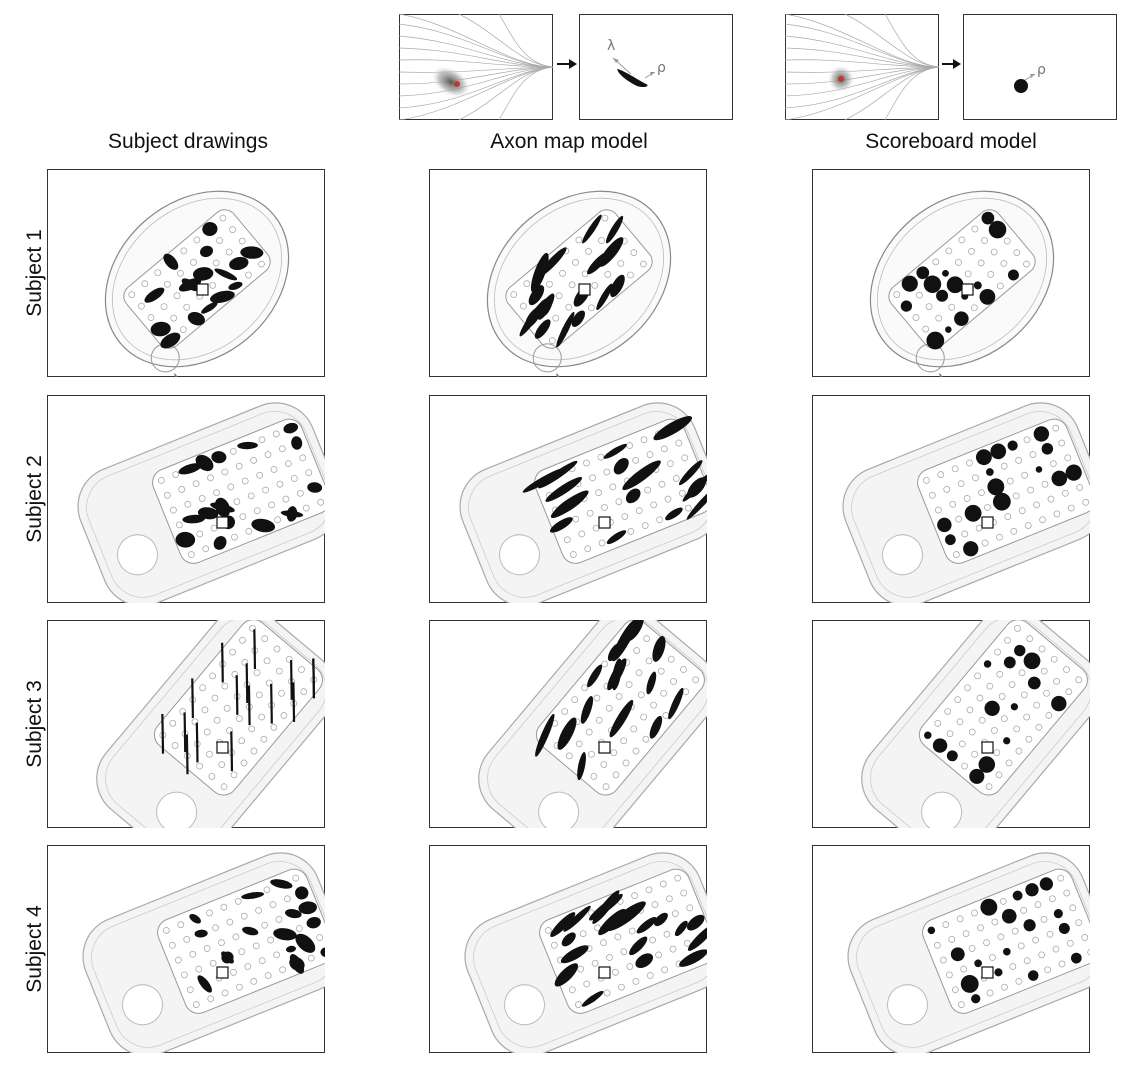  What do you see at coordinates (185, 732) in the screenshot?
I see `phosphene-stroke` at bounding box center [185, 732].